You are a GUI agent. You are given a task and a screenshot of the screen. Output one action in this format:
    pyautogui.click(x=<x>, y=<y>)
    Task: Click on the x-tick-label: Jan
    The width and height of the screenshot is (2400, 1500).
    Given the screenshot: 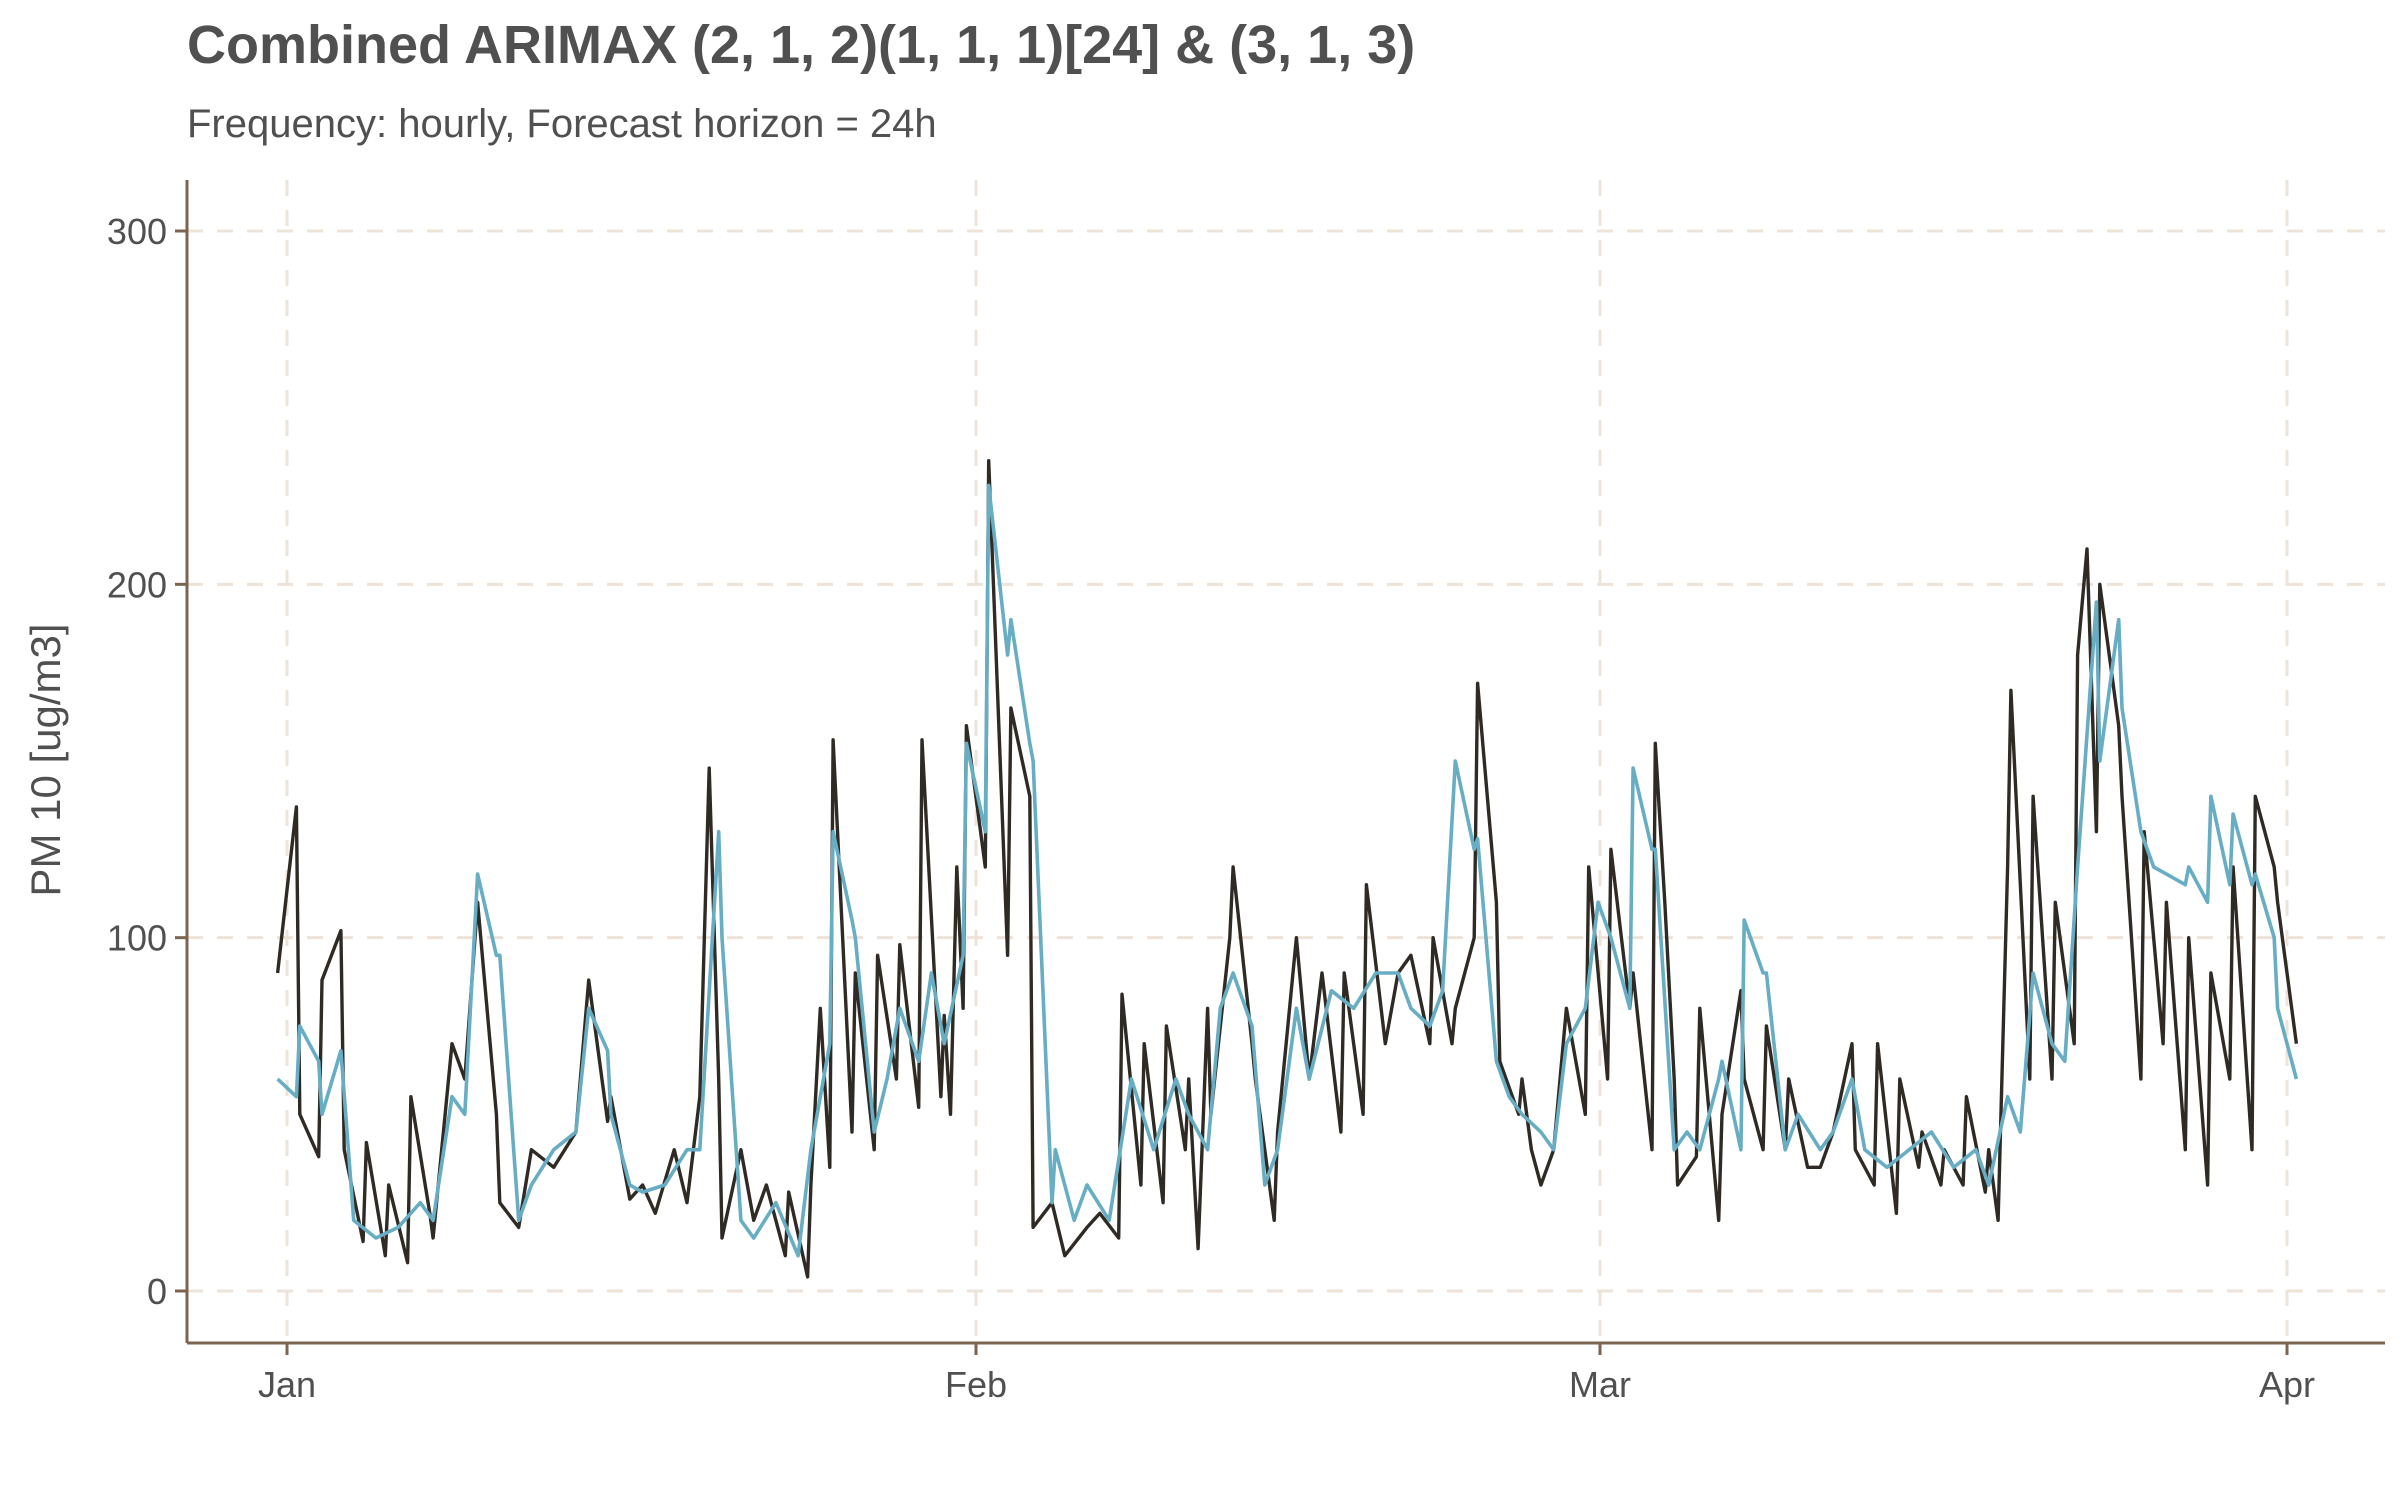 What is the action you would take?
    pyautogui.click(x=287, y=1384)
    